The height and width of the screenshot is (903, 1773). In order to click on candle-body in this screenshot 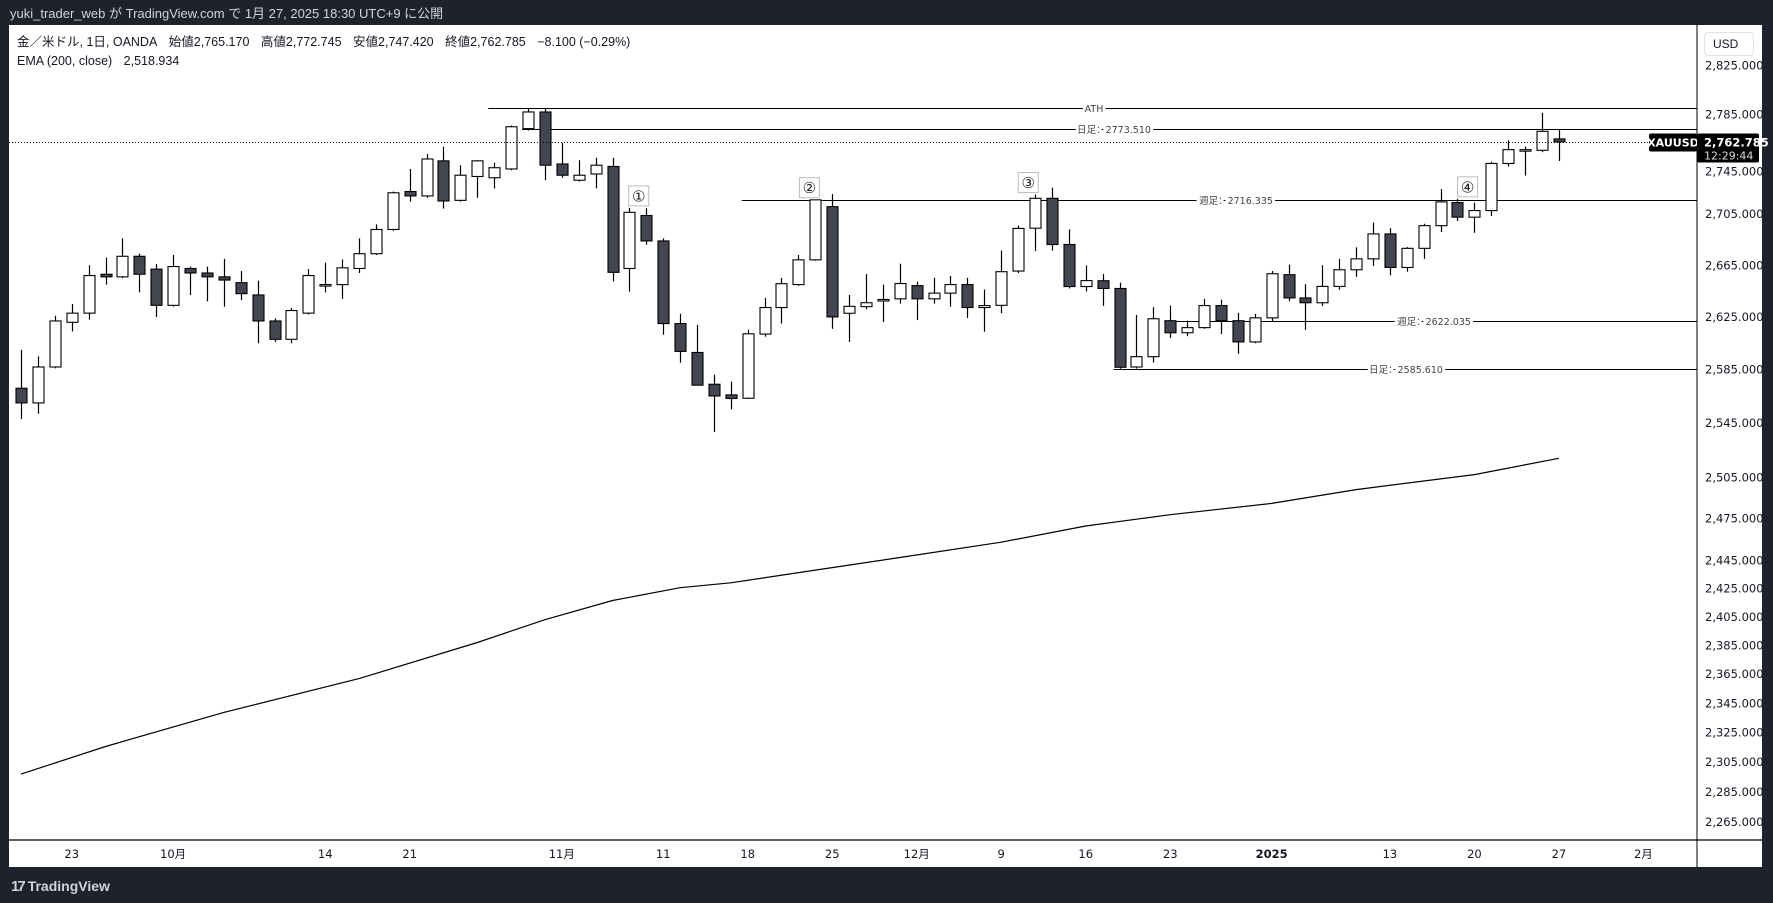, I will do `click(190, 270)`.